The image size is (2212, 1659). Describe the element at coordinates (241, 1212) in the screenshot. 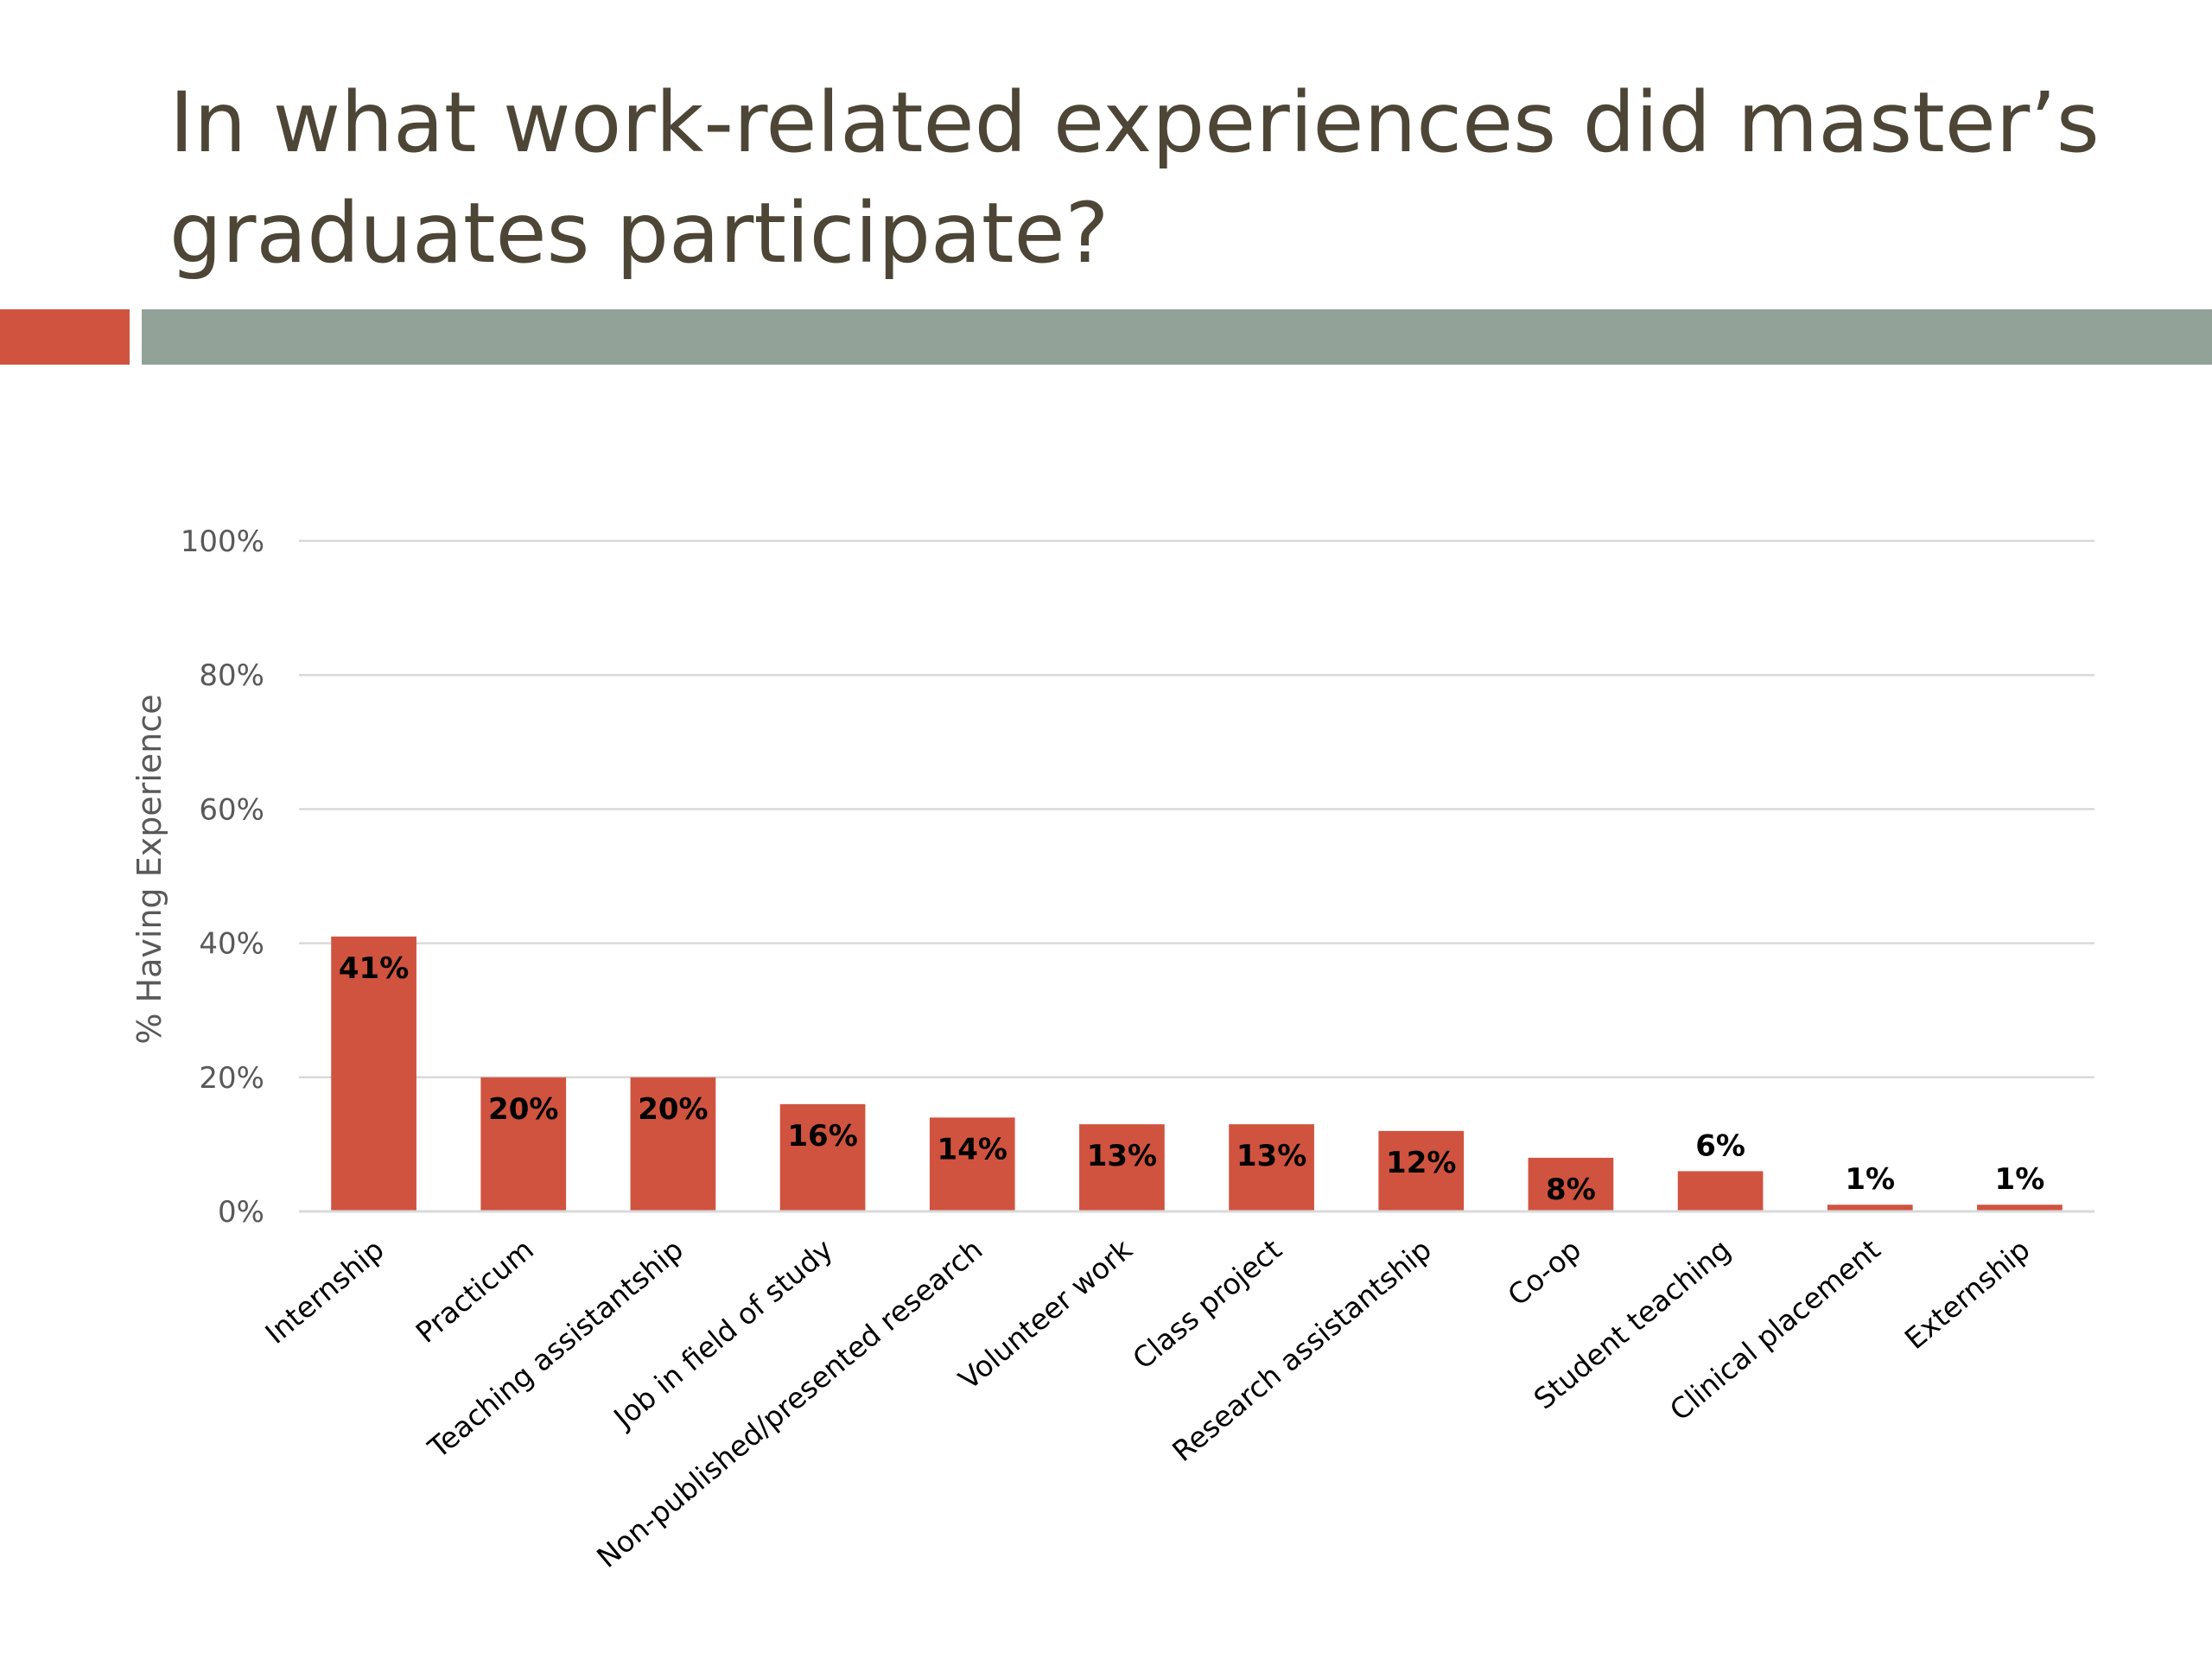

I see `y-tick-label: 0%` at that location.